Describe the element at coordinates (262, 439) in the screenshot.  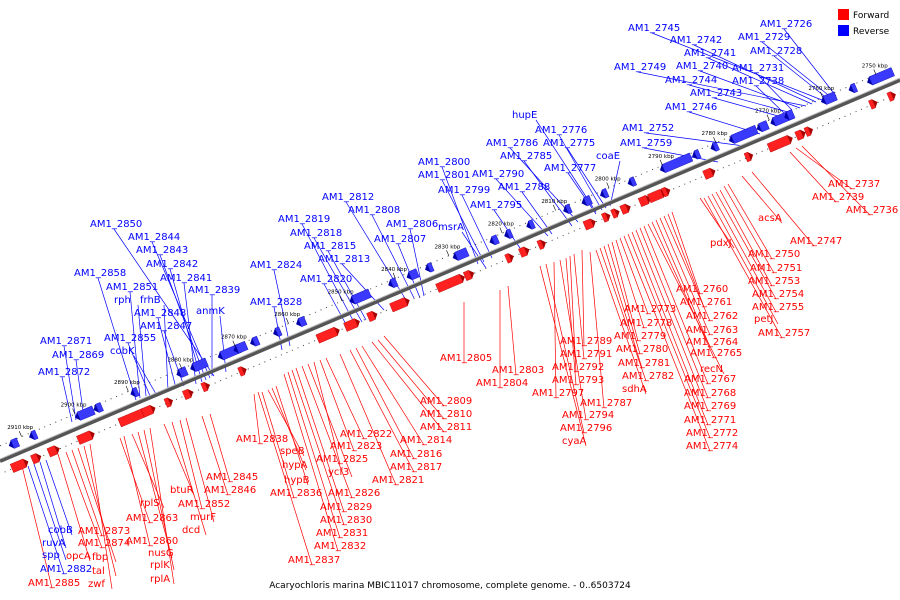
I see `gene-label: AM1_2838` at that location.